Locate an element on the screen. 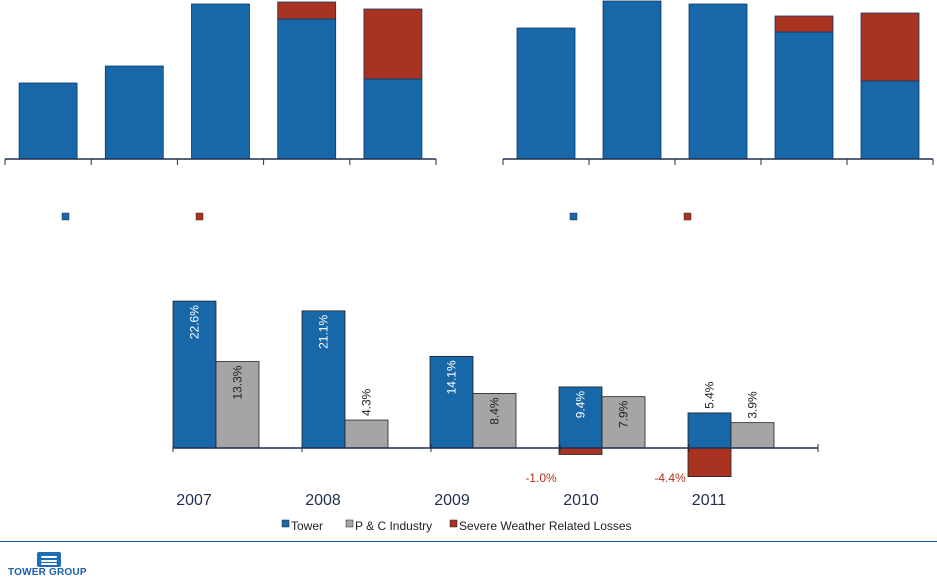 The image size is (937, 581). x-tick-label-2007: 2007 is located at coordinates (194, 500).